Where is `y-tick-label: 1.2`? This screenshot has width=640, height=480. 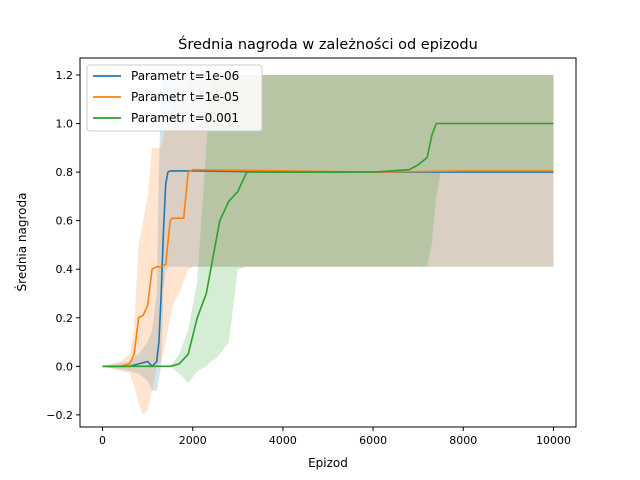 y-tick-label: 1.2 is located at coordinates (65, 75).